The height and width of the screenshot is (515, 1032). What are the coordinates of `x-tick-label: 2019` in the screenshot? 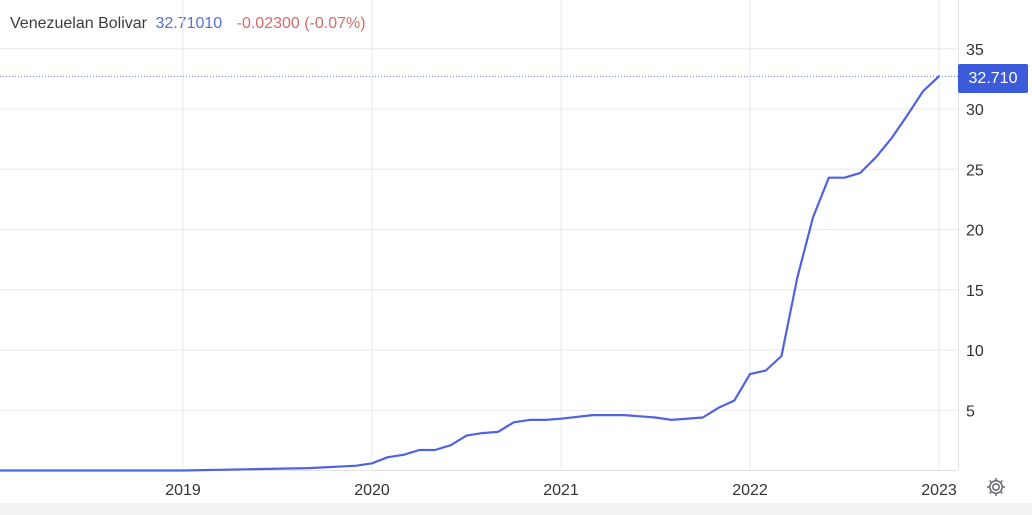 It's located at (183, 490).